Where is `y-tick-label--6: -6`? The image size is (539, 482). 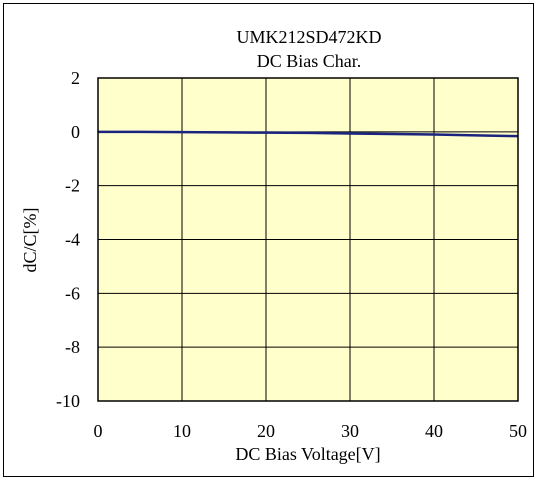 y-tick-label--6: -6 is located at coordinates (72, 293).